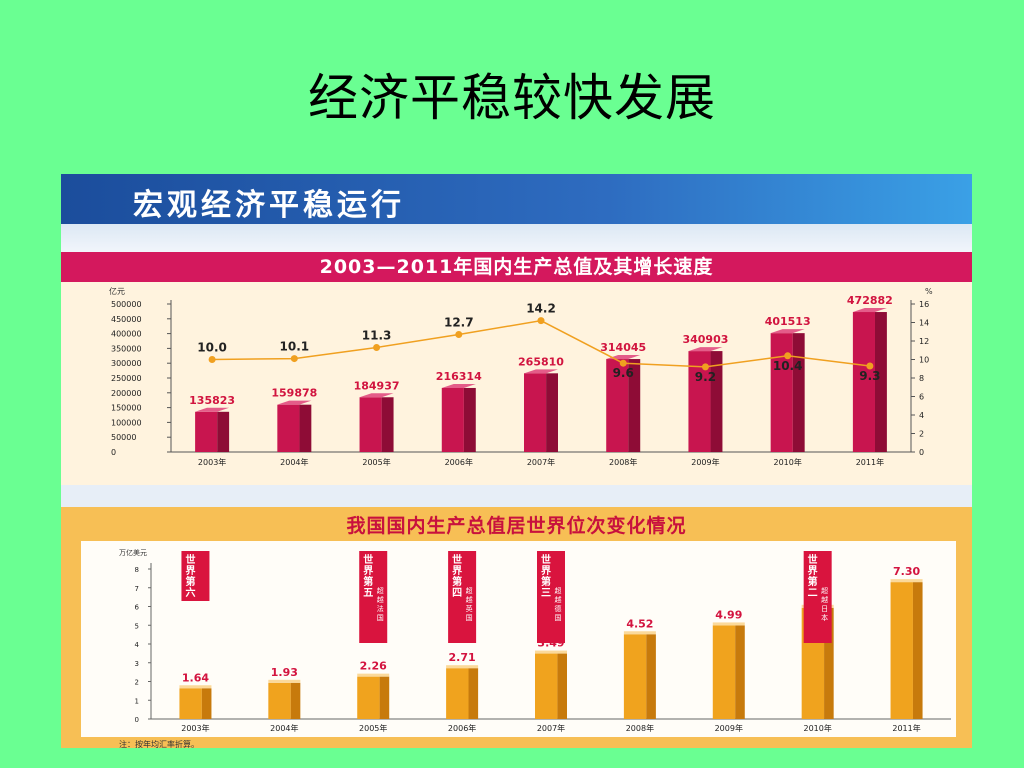 This screenshot has width=1024, height=768. Describe the element at coordinates (212, 400) in the screenshot. I see `bar-value-label: 135823` at that location.